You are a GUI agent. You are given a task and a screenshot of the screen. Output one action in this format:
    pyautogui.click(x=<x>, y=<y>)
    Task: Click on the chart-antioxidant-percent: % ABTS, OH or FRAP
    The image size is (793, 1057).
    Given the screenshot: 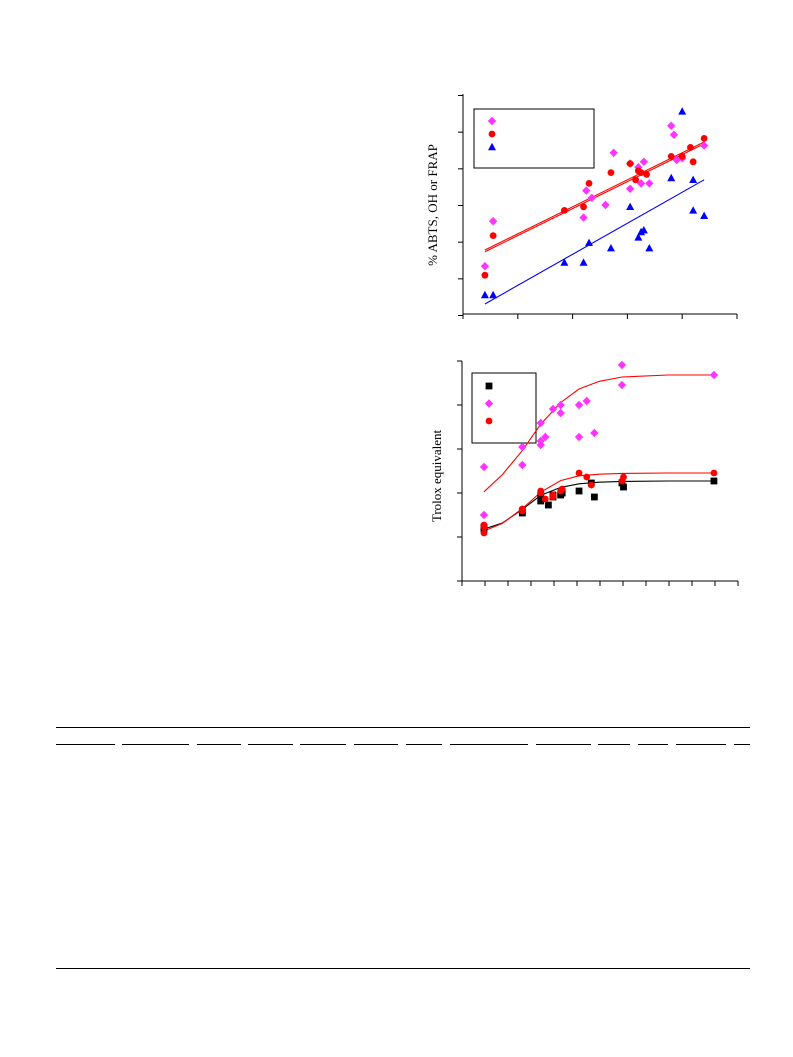 What is the action you would take?
    pyautogui.click(x=581, y=206)
    